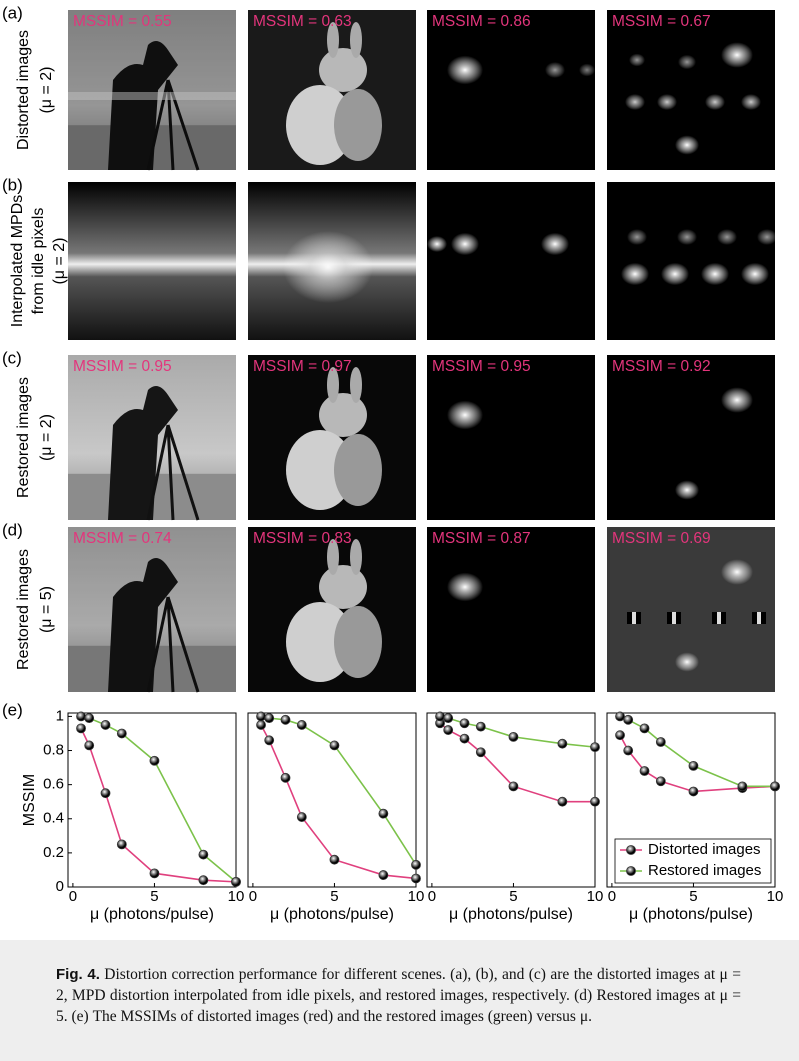 The width and height of the screenshot is (799, 1061). What do you see at coordinates (693, 861) in the screenshot?
I see `legend-box` at bounding box center [693, 861].